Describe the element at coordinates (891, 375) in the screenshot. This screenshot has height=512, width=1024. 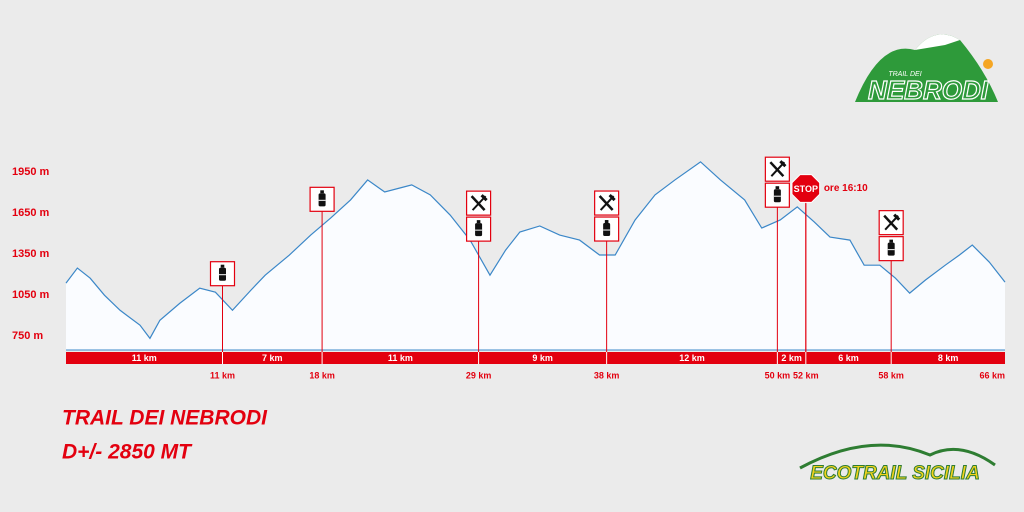
I see `station-km-label: 58 km` at that location.